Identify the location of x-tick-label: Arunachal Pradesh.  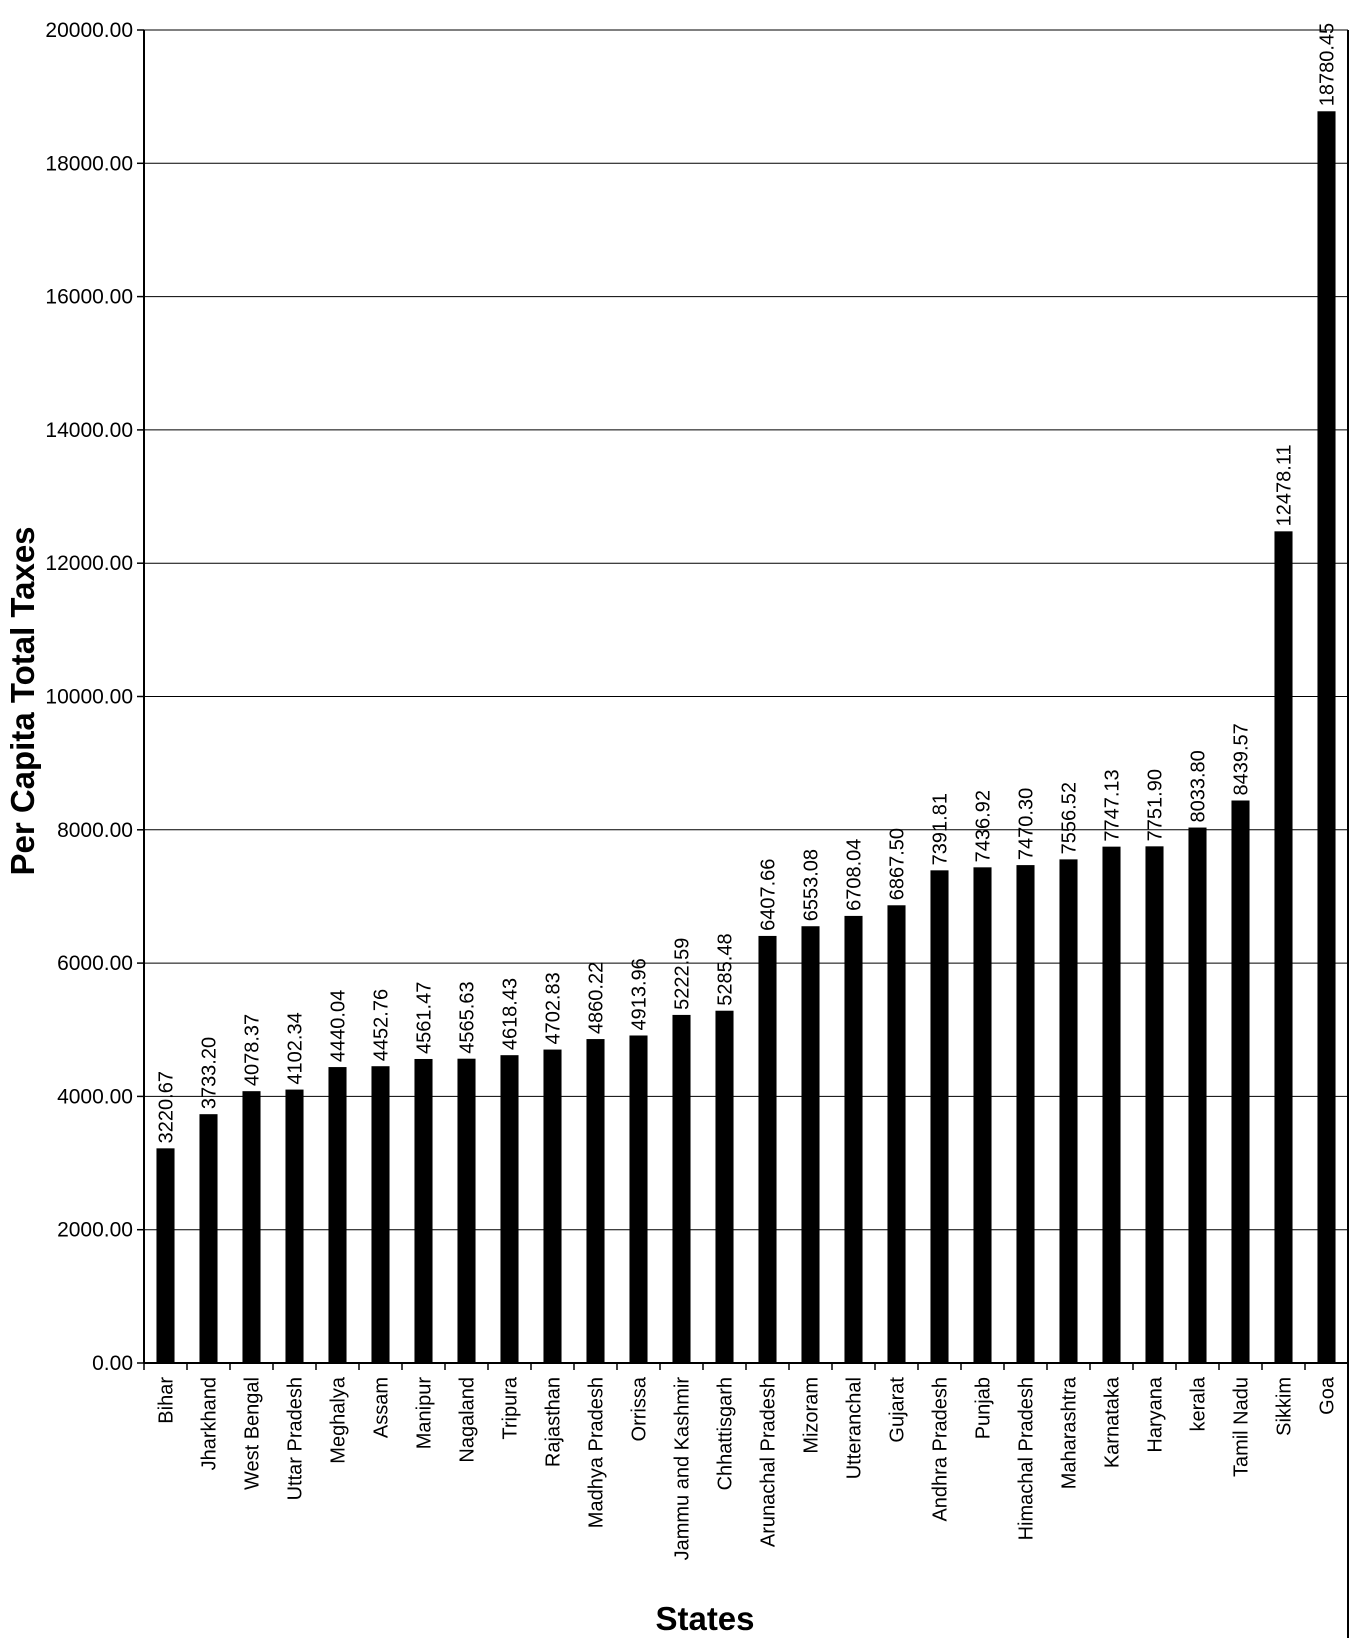
(769, 1462).